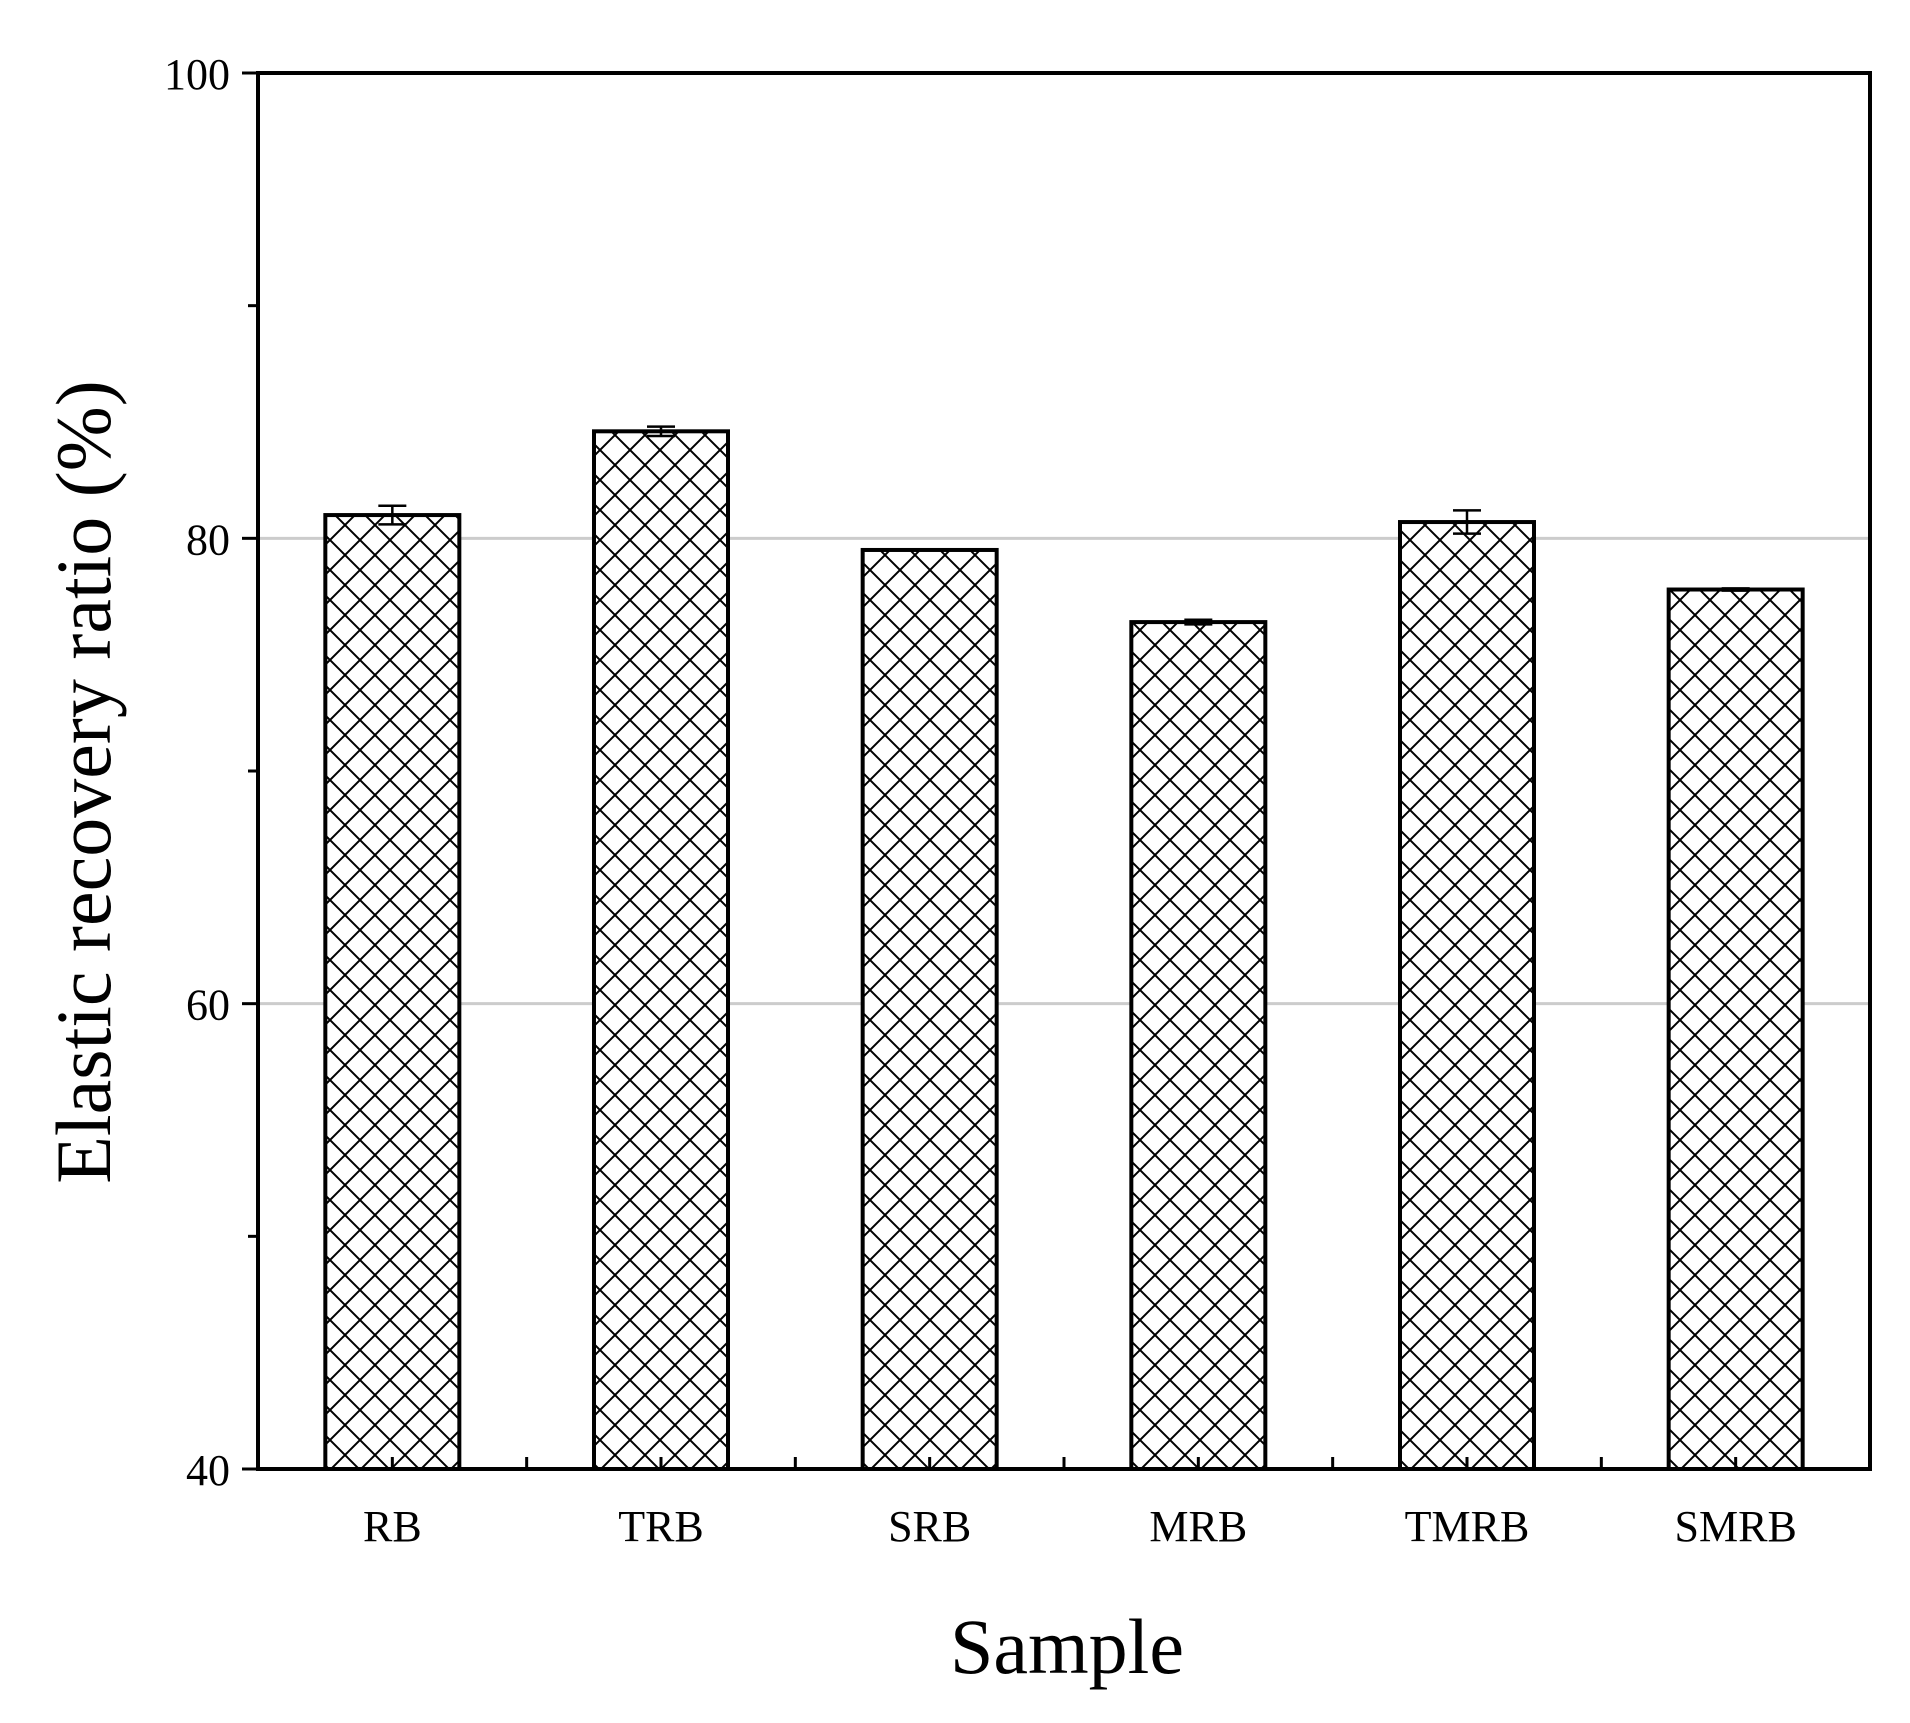 Image resolution: width=1910 pixels, height=1723 pixels. Describe the element at coordinates (392, 992) in the screenshot. I see `bar-rb` at that location.